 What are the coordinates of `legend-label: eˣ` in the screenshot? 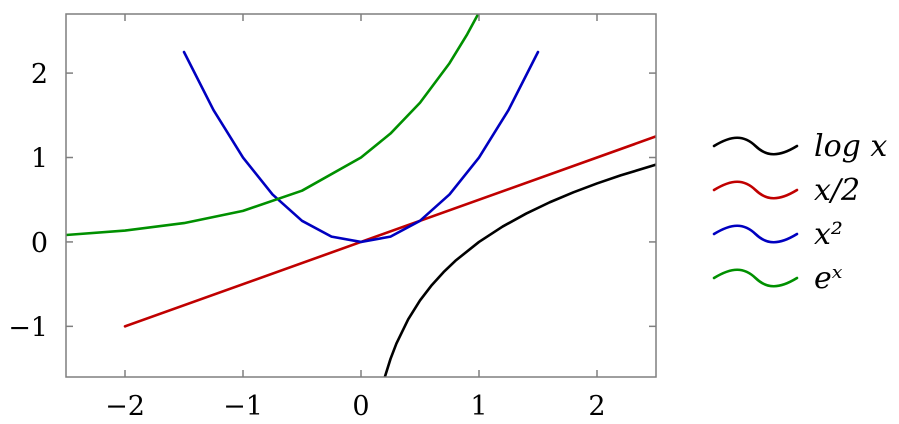 It's located at (828, 278).